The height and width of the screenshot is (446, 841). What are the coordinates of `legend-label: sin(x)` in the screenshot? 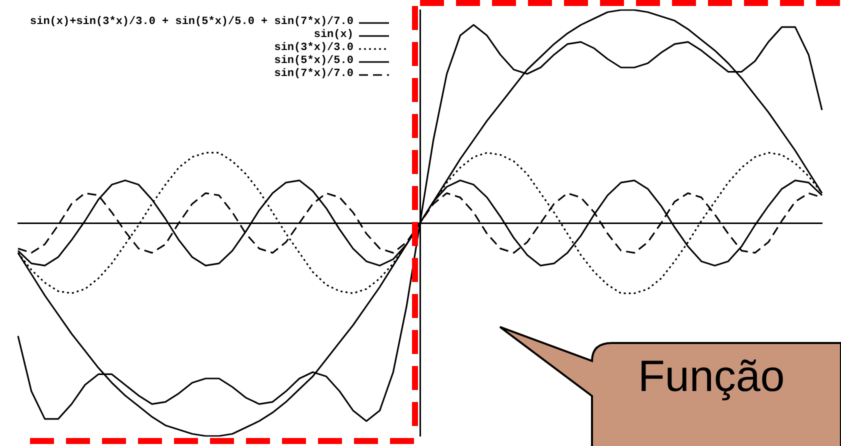 It's located at (334, 35).